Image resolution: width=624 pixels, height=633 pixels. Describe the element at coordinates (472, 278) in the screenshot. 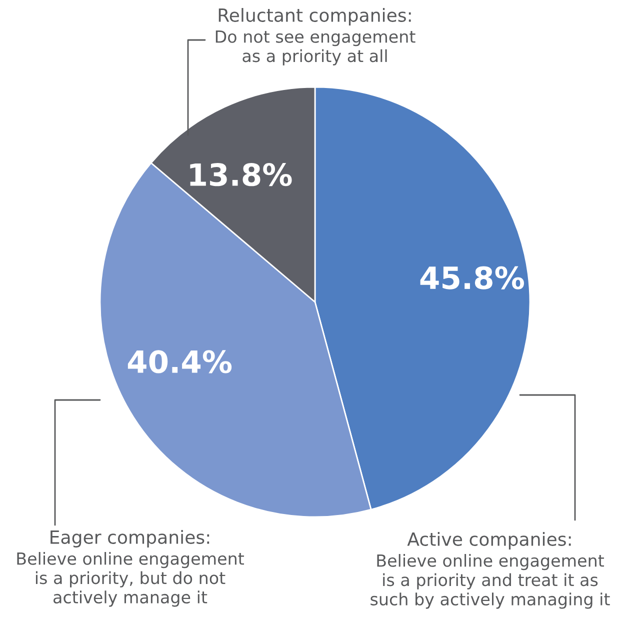

I see `data-label: 45.8%` at that location.